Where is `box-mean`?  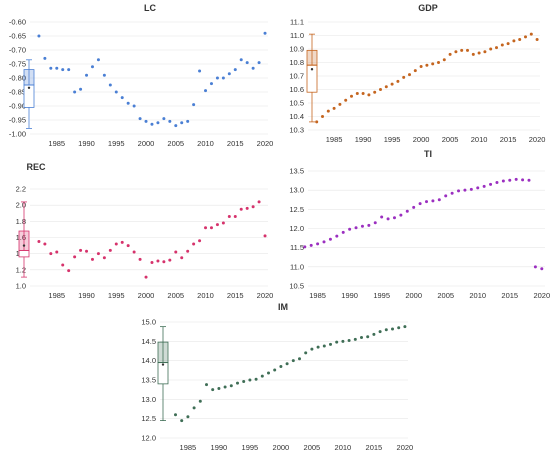
box-mean is located at coordinates (163, 364).